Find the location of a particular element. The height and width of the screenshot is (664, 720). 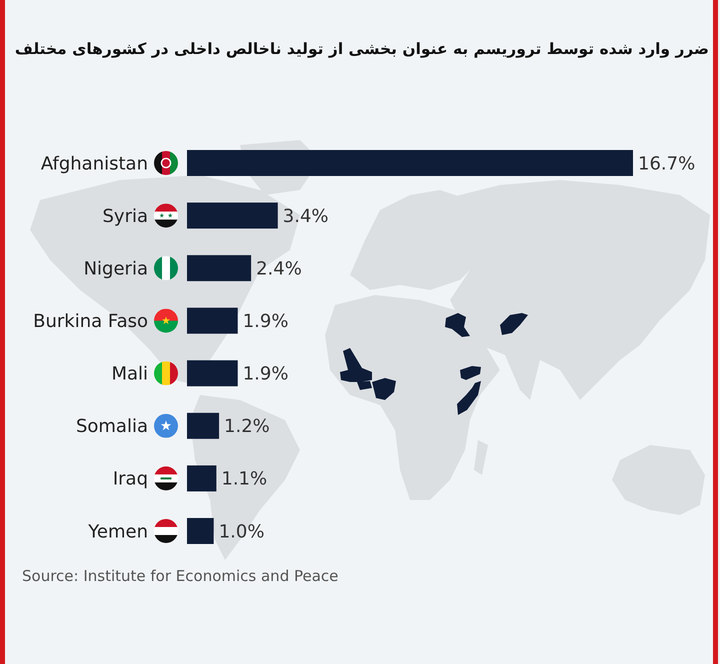

y-tick-label: Syria is located at coordinates (125, 216).